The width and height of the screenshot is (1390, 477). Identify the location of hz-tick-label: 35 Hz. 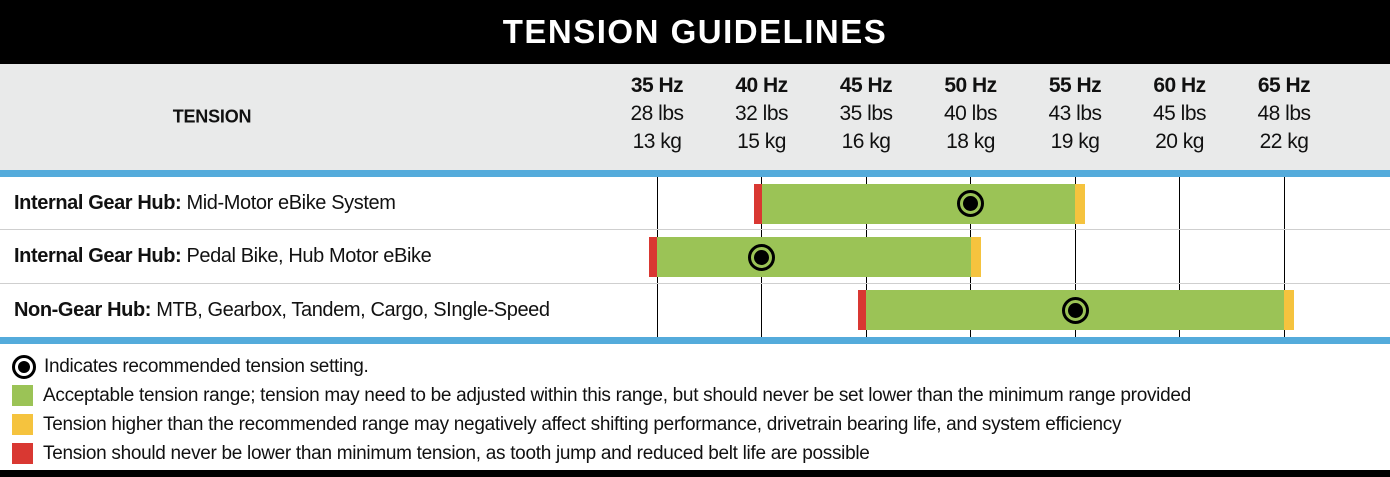
(657, 85).